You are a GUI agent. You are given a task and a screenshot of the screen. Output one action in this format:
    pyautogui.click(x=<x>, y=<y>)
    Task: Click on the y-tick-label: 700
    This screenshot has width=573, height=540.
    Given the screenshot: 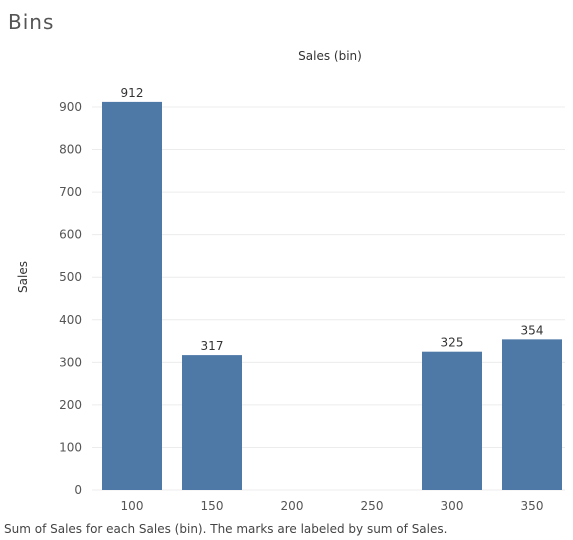 What is the action you would take?
    pyautogui.click(x=70, y=192)
    